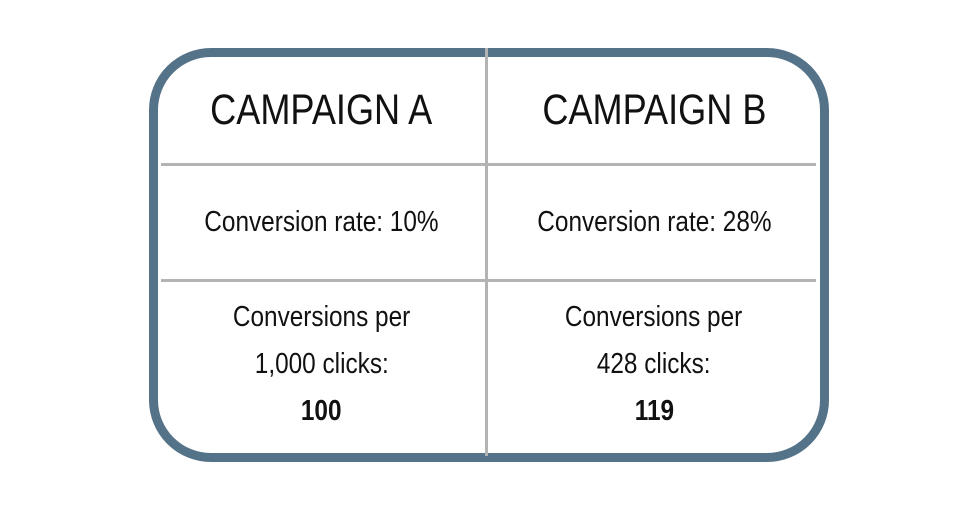 The image size is (975, 510). I want to click on campaign-b-rate: Conversion rate: 28%, so click(654, 222).